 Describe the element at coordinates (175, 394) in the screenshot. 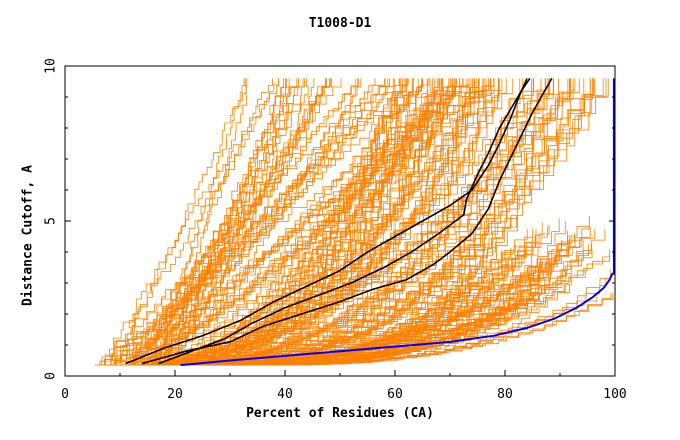

I see `x-tick-label-1: 20` at that location.